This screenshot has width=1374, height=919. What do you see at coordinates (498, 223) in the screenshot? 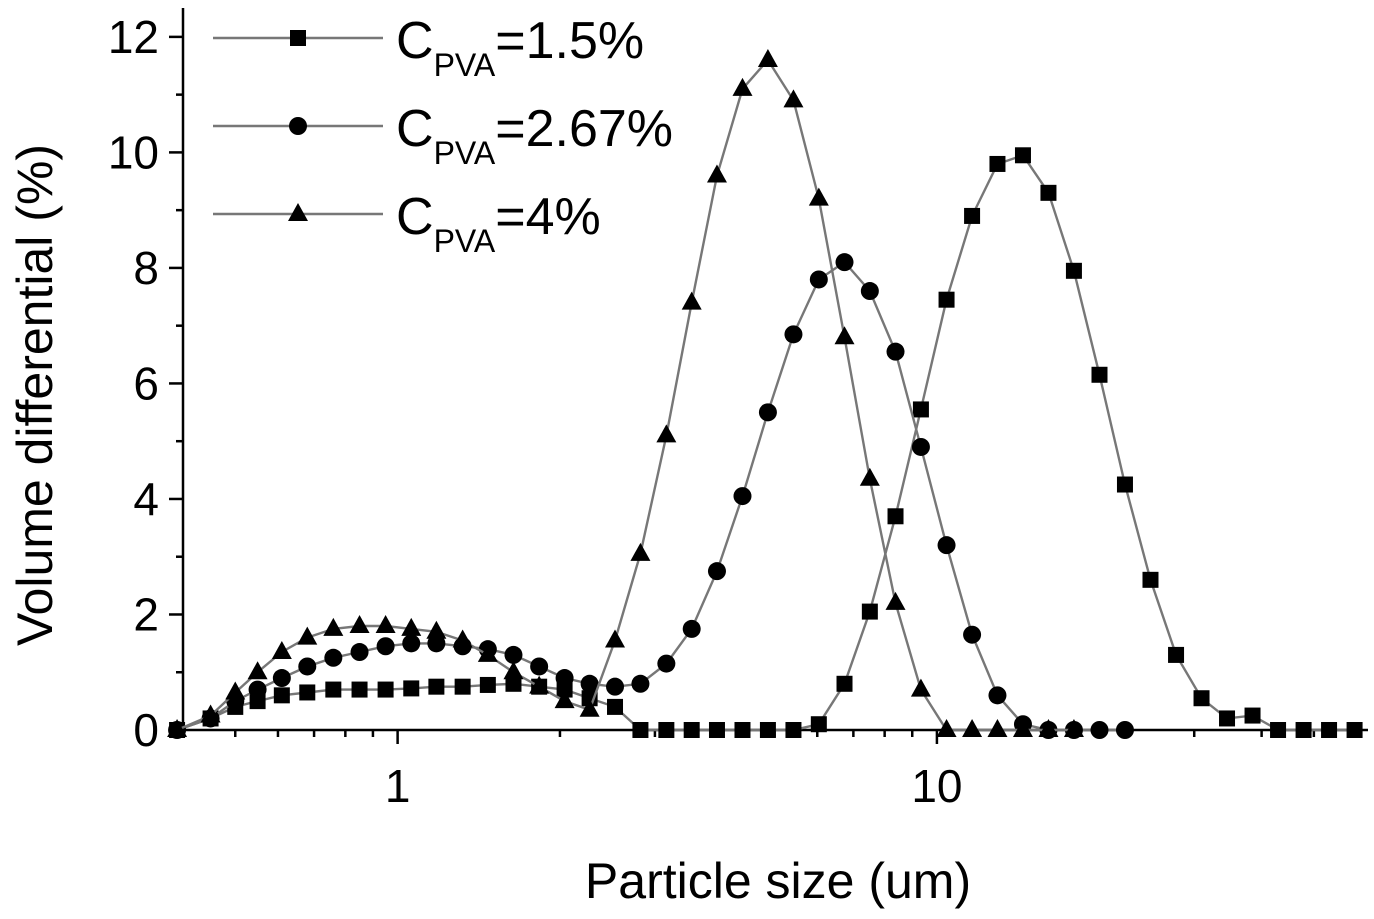
I see `legend-label: CPVA=4%` at bounding box center [498, 223].